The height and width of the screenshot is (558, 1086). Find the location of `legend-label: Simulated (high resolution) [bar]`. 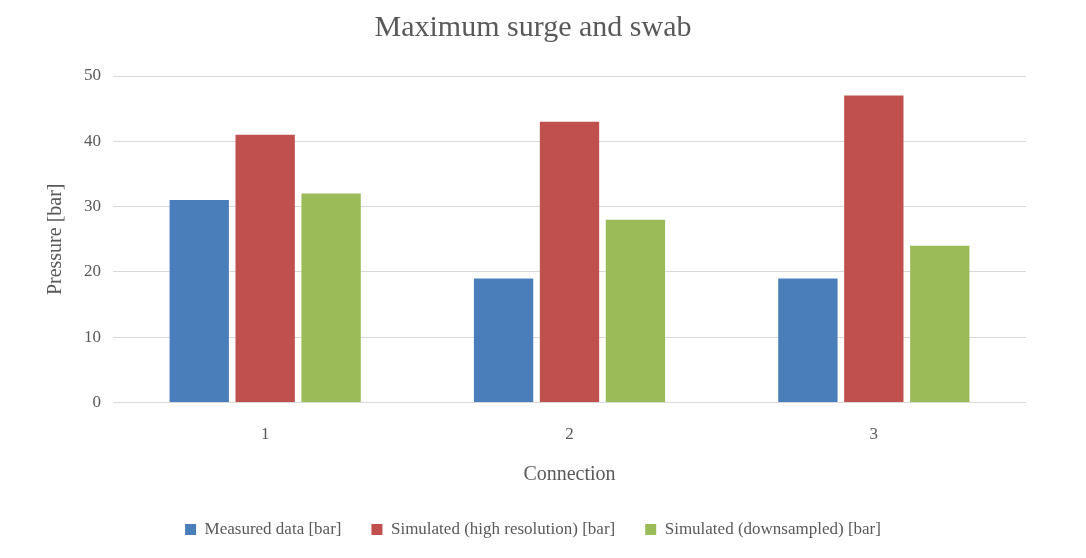

legend-label: Simulated (high resolution) [bar] is located at coordinates (503, 528).